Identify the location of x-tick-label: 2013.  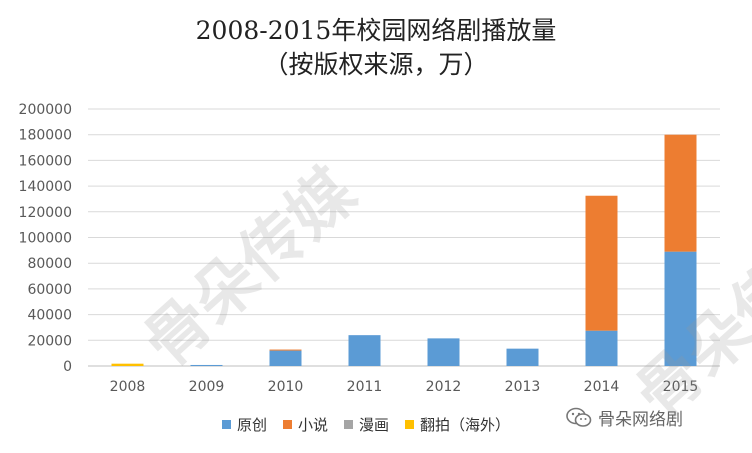
(523, 387).